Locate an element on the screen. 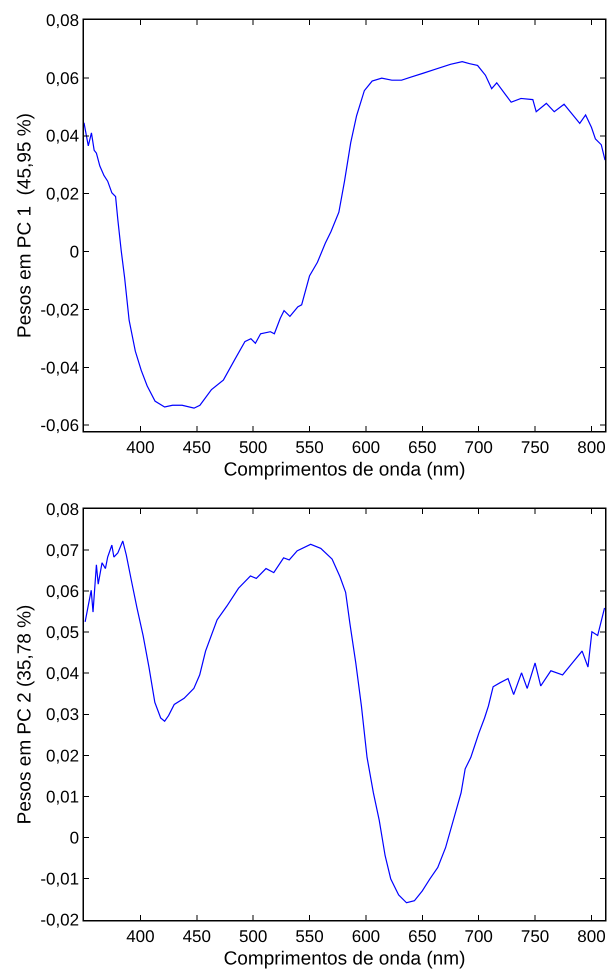 The width and height of the screenshot is (613, 978). y-tick-label: -0,01 is located at coordinates (60, 878).